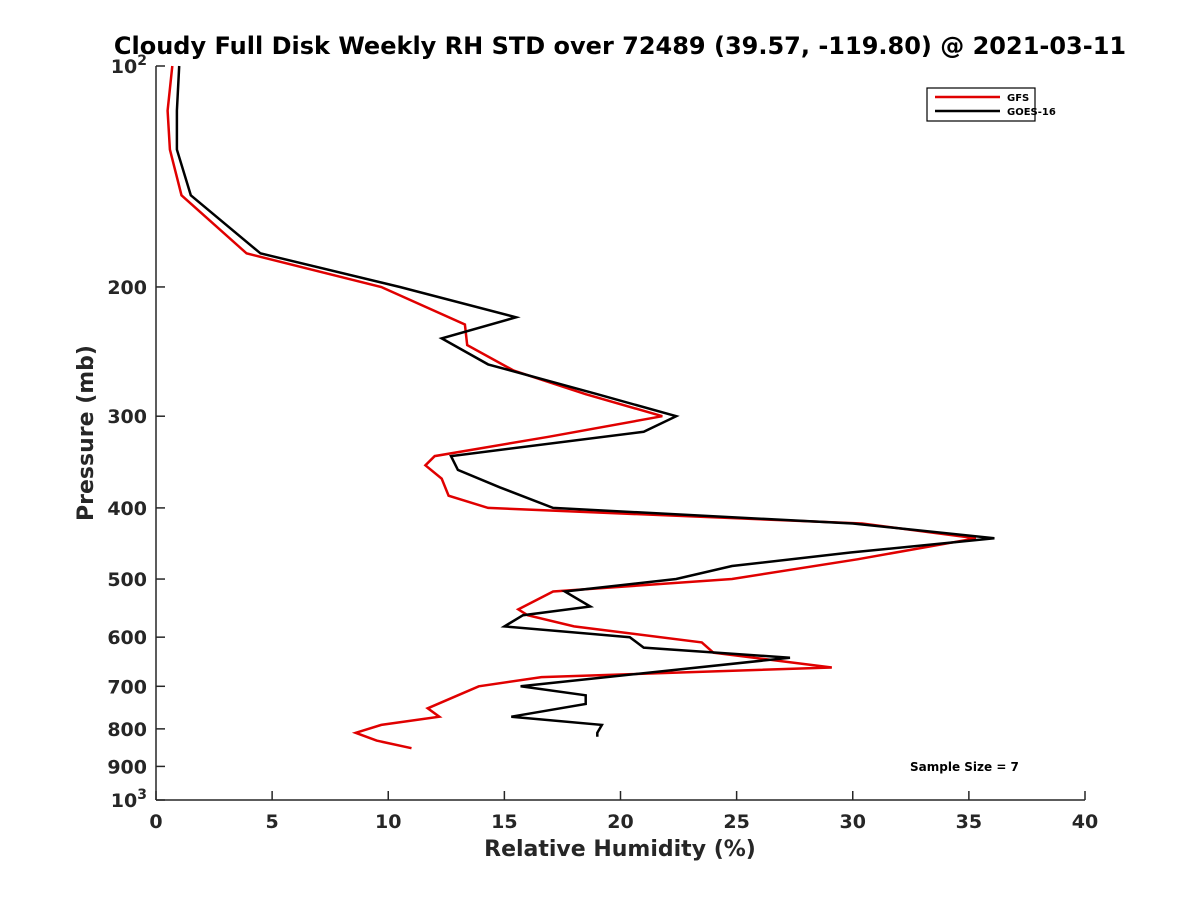 The width and height of the screenshot is (1200, 900). I want to click on x-tick-label: 15, so click(504, 822).